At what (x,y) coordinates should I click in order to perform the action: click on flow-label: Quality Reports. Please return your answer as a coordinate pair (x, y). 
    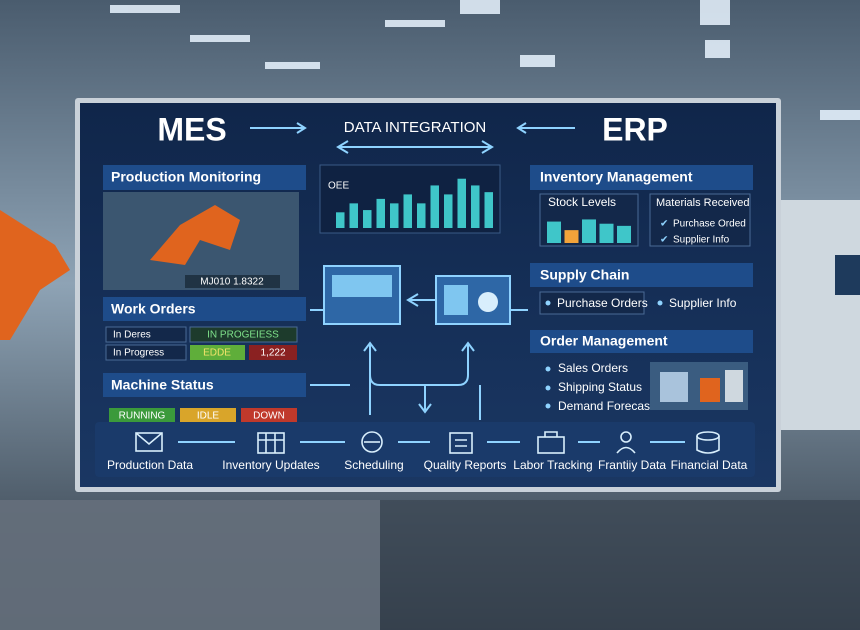
    Looking at the image, I should click on (465, 465).